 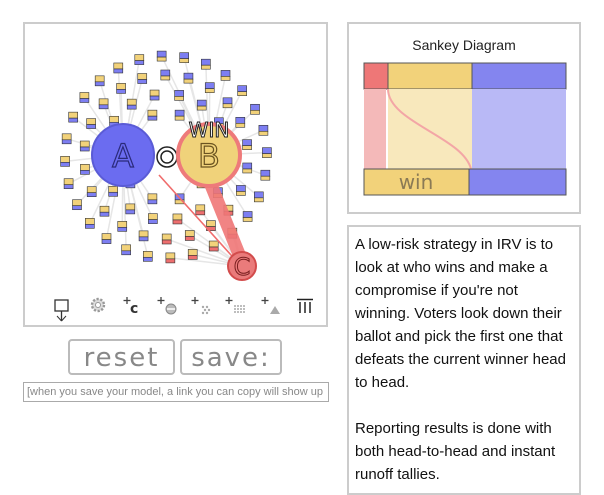 What do you see at coordinates (98, 306) in the screenshot?
I see `gear-icon` at bounding box center [98, 306].